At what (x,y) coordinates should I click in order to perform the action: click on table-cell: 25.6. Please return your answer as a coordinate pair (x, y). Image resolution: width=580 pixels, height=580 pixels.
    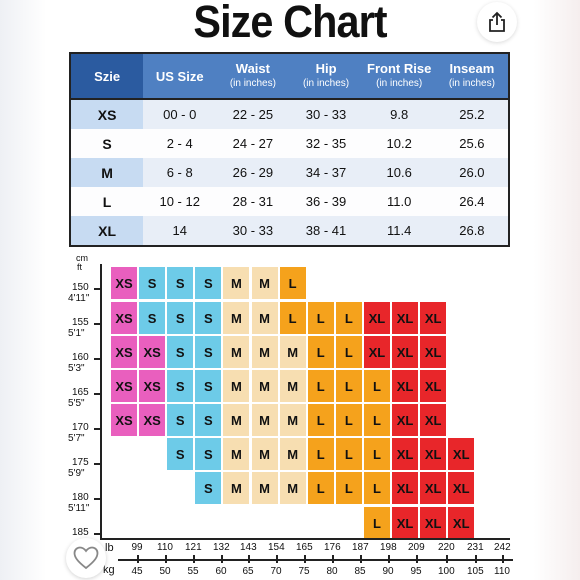
    Looking at the image, I should click on (472, 143).